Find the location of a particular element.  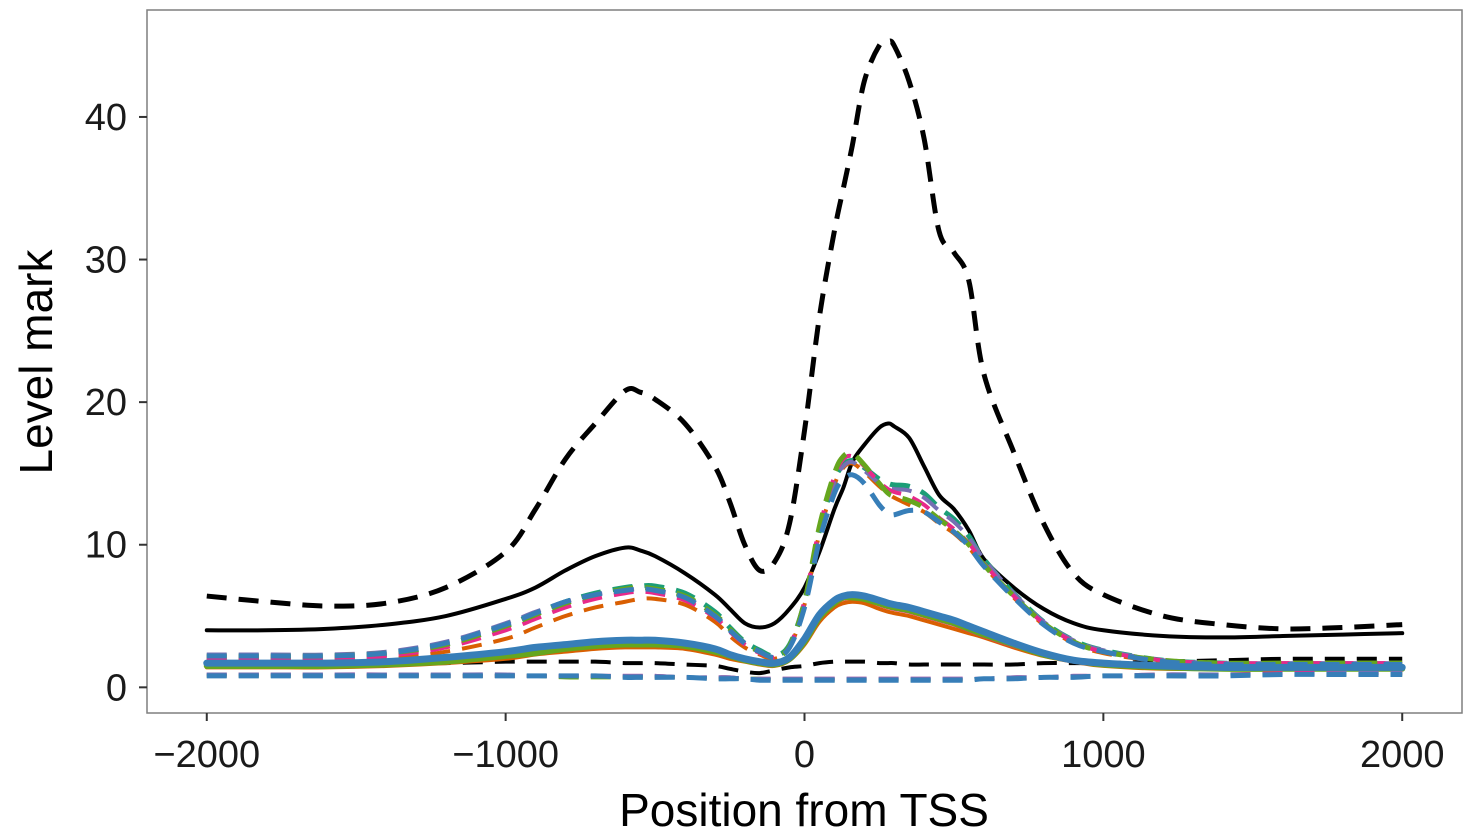

x-tick-label: 1000 is located at coordinates (1103, 755).